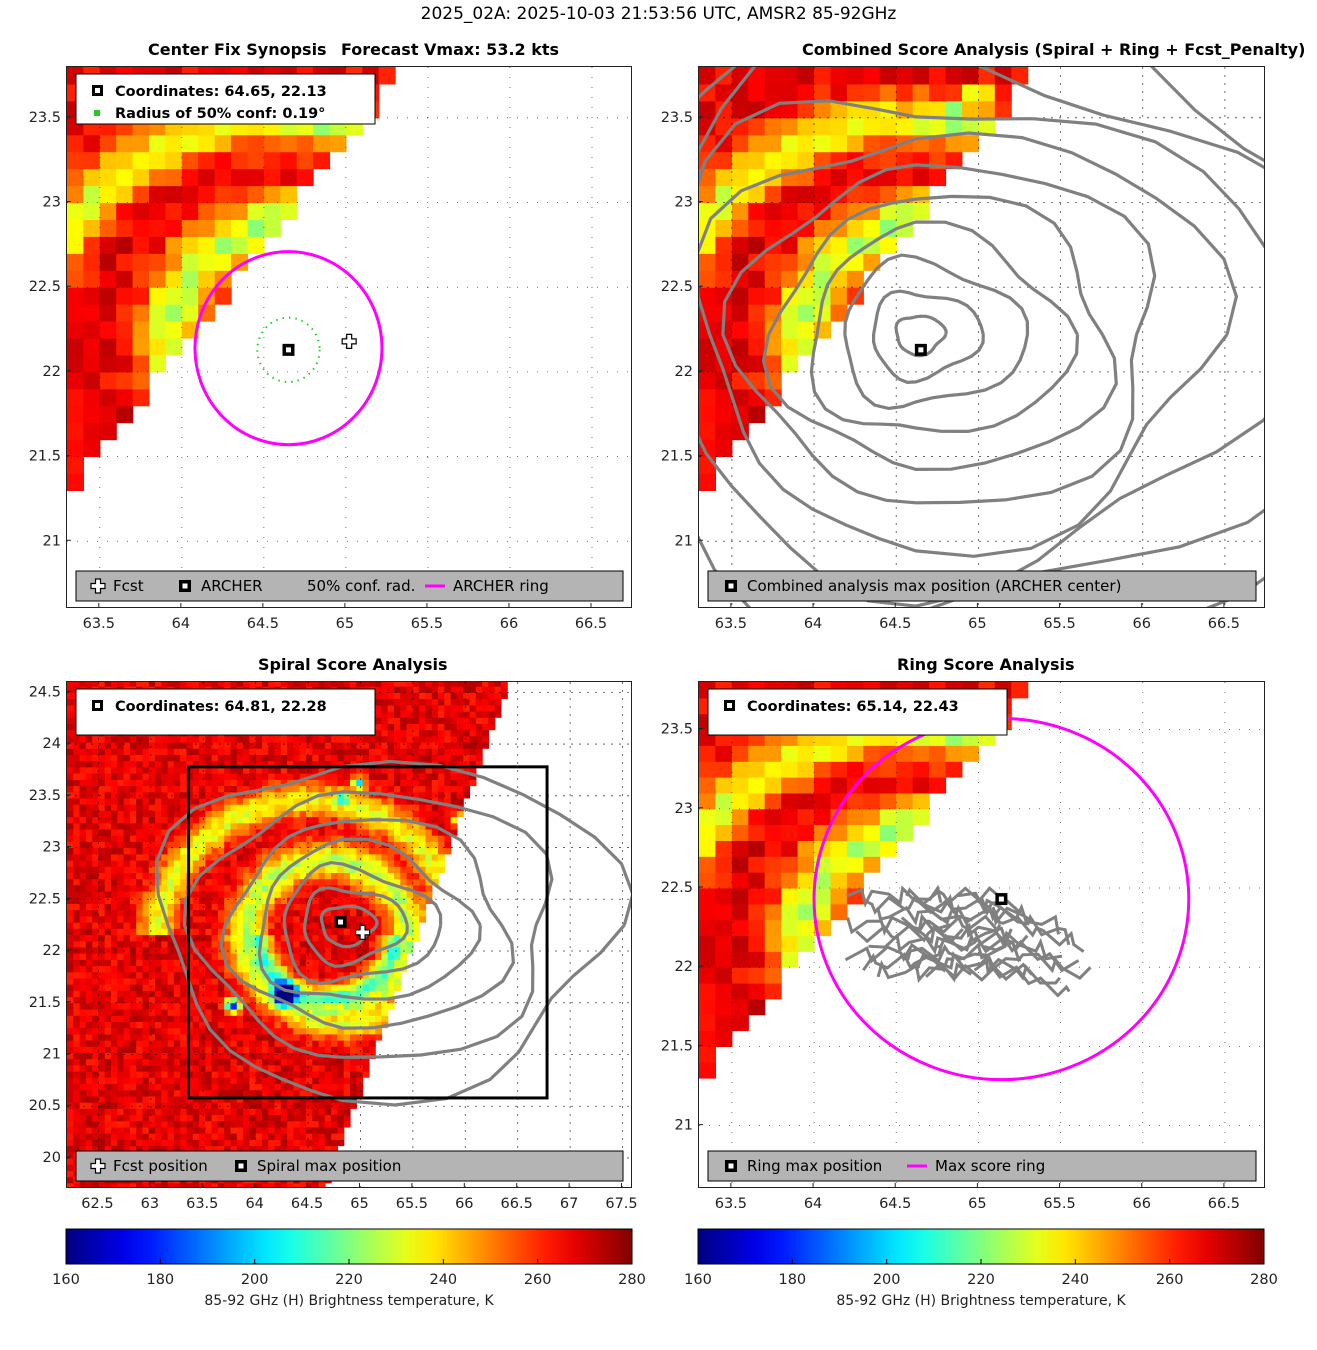  What do you see at coordinates (361, 586) in the screenshot?
I see `legend-label: 50% conf. rad.` at bounding box center [361, 586].